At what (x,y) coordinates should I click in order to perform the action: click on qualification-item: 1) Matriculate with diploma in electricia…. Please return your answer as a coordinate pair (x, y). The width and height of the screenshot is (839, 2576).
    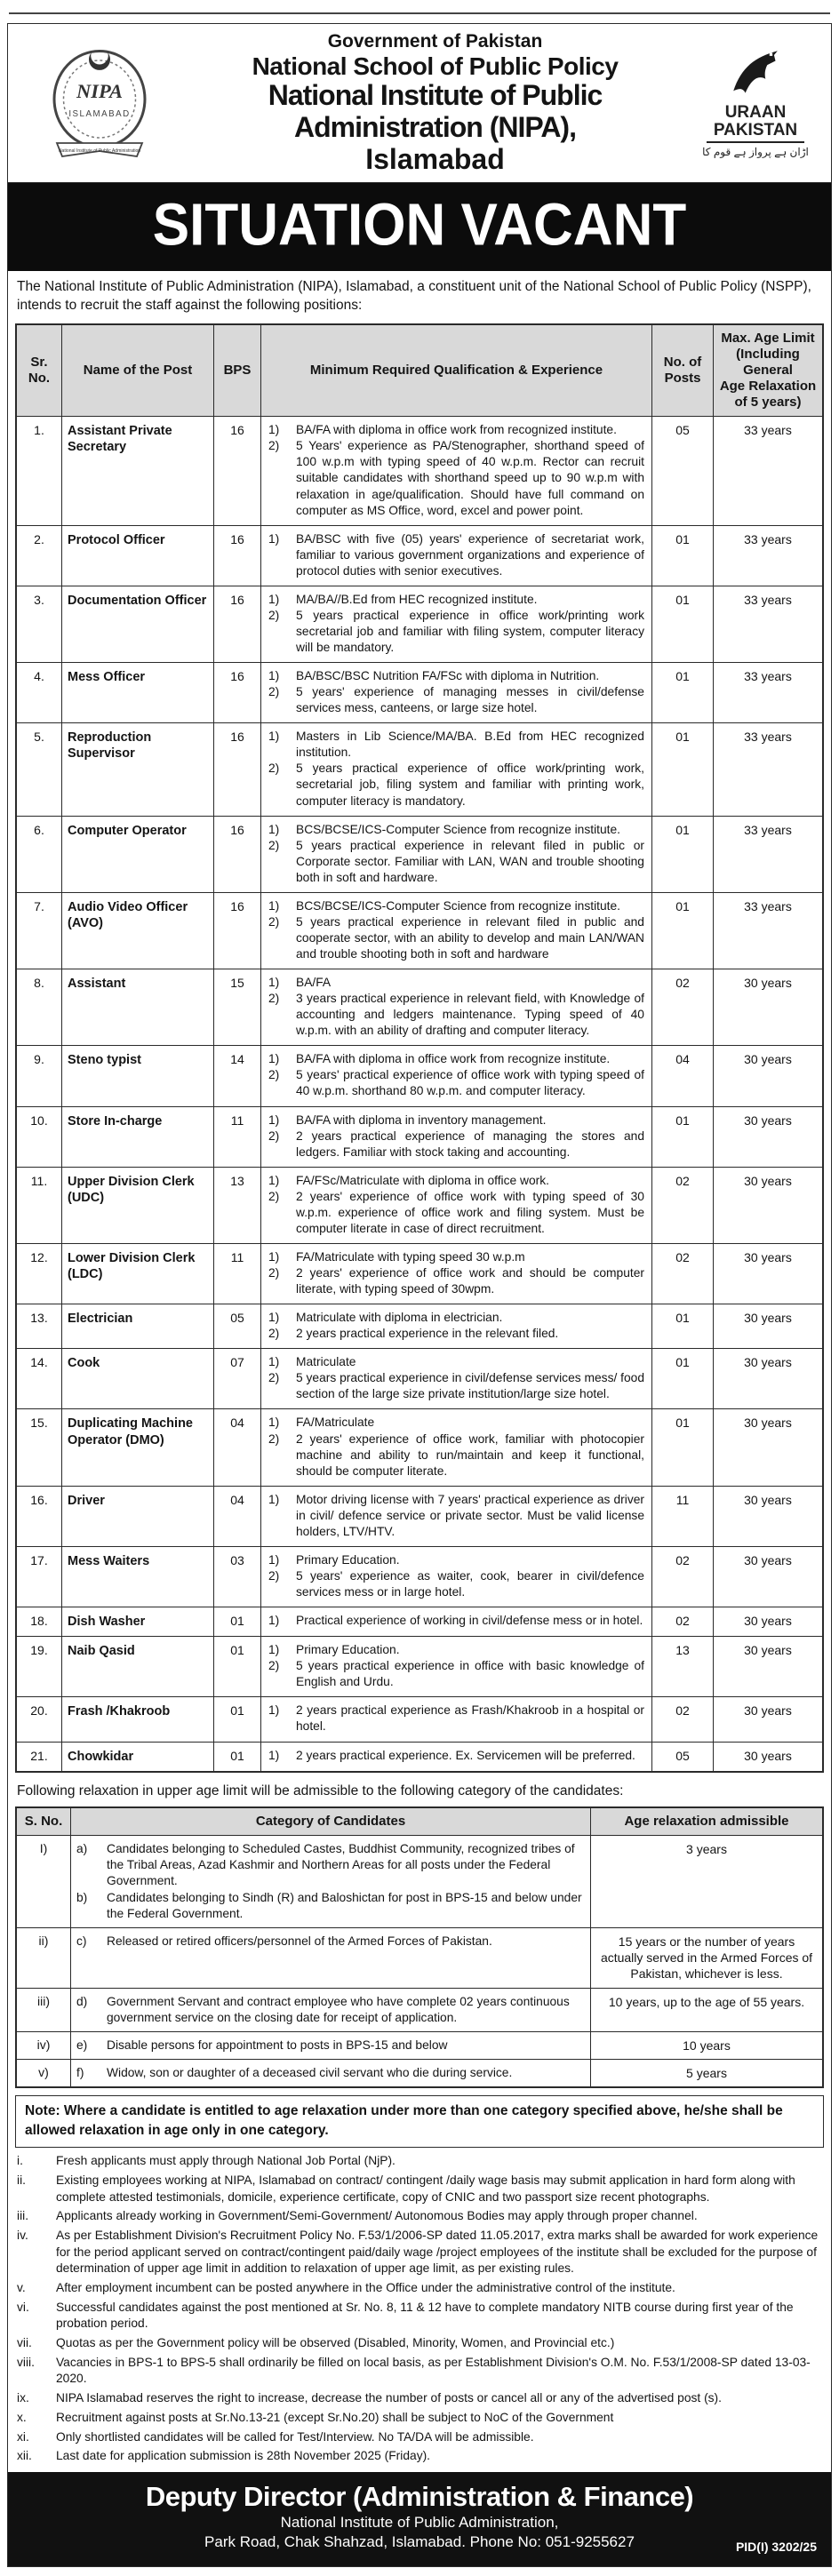
    Looking at the image, I should click on (456, 1318).